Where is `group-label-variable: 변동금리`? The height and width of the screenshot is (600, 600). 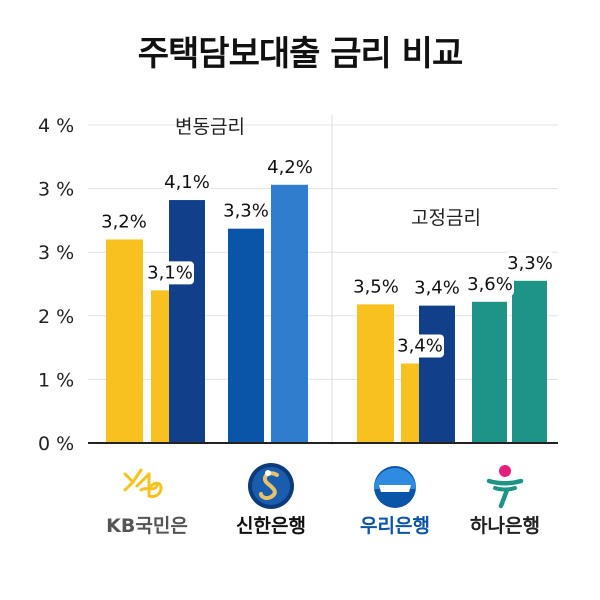 group-label-variable: 변동금리 is located at coordinates (210, 127).